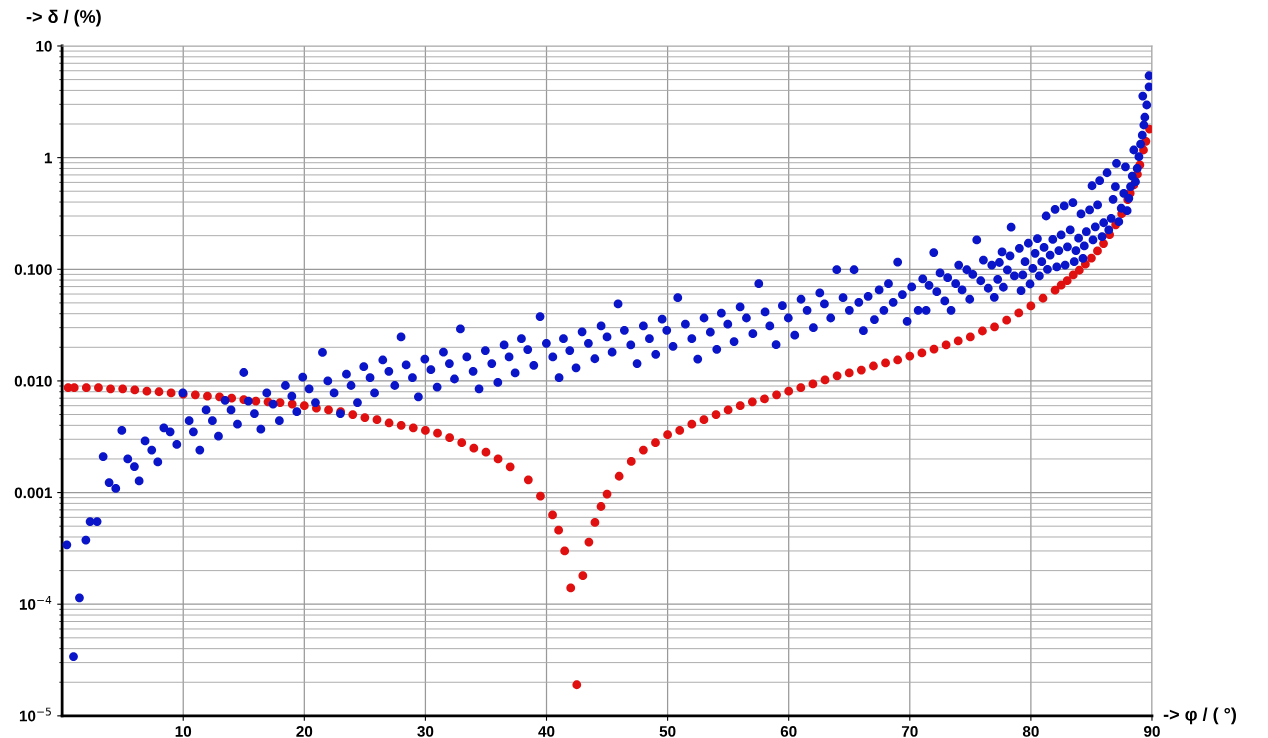  What do you see at coordinates (667, 731) in the screenshot?
I see `x-tick-label: 50` at bounding box center [667, 731].